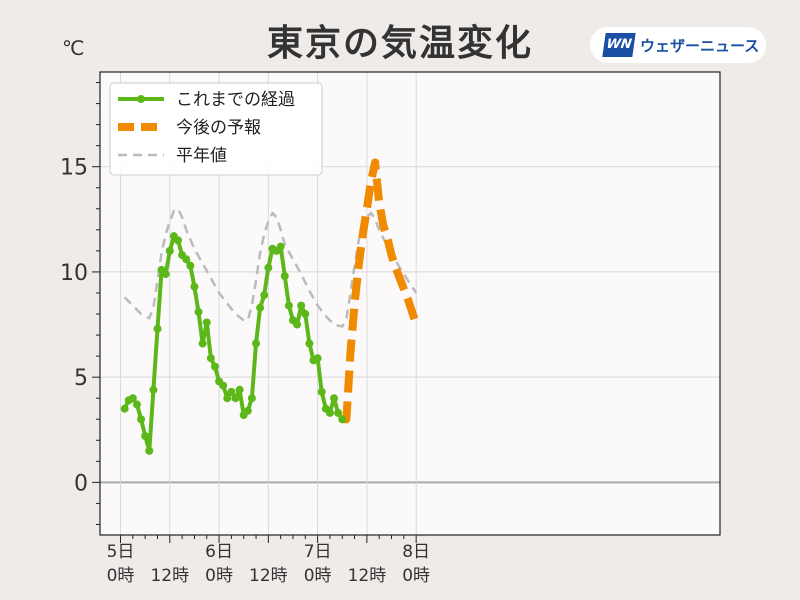  What do you see at coordinates (399, 43) in the screenshot?
I see `chart-title: 東京の気温変化` at bounding box center [399, 43].